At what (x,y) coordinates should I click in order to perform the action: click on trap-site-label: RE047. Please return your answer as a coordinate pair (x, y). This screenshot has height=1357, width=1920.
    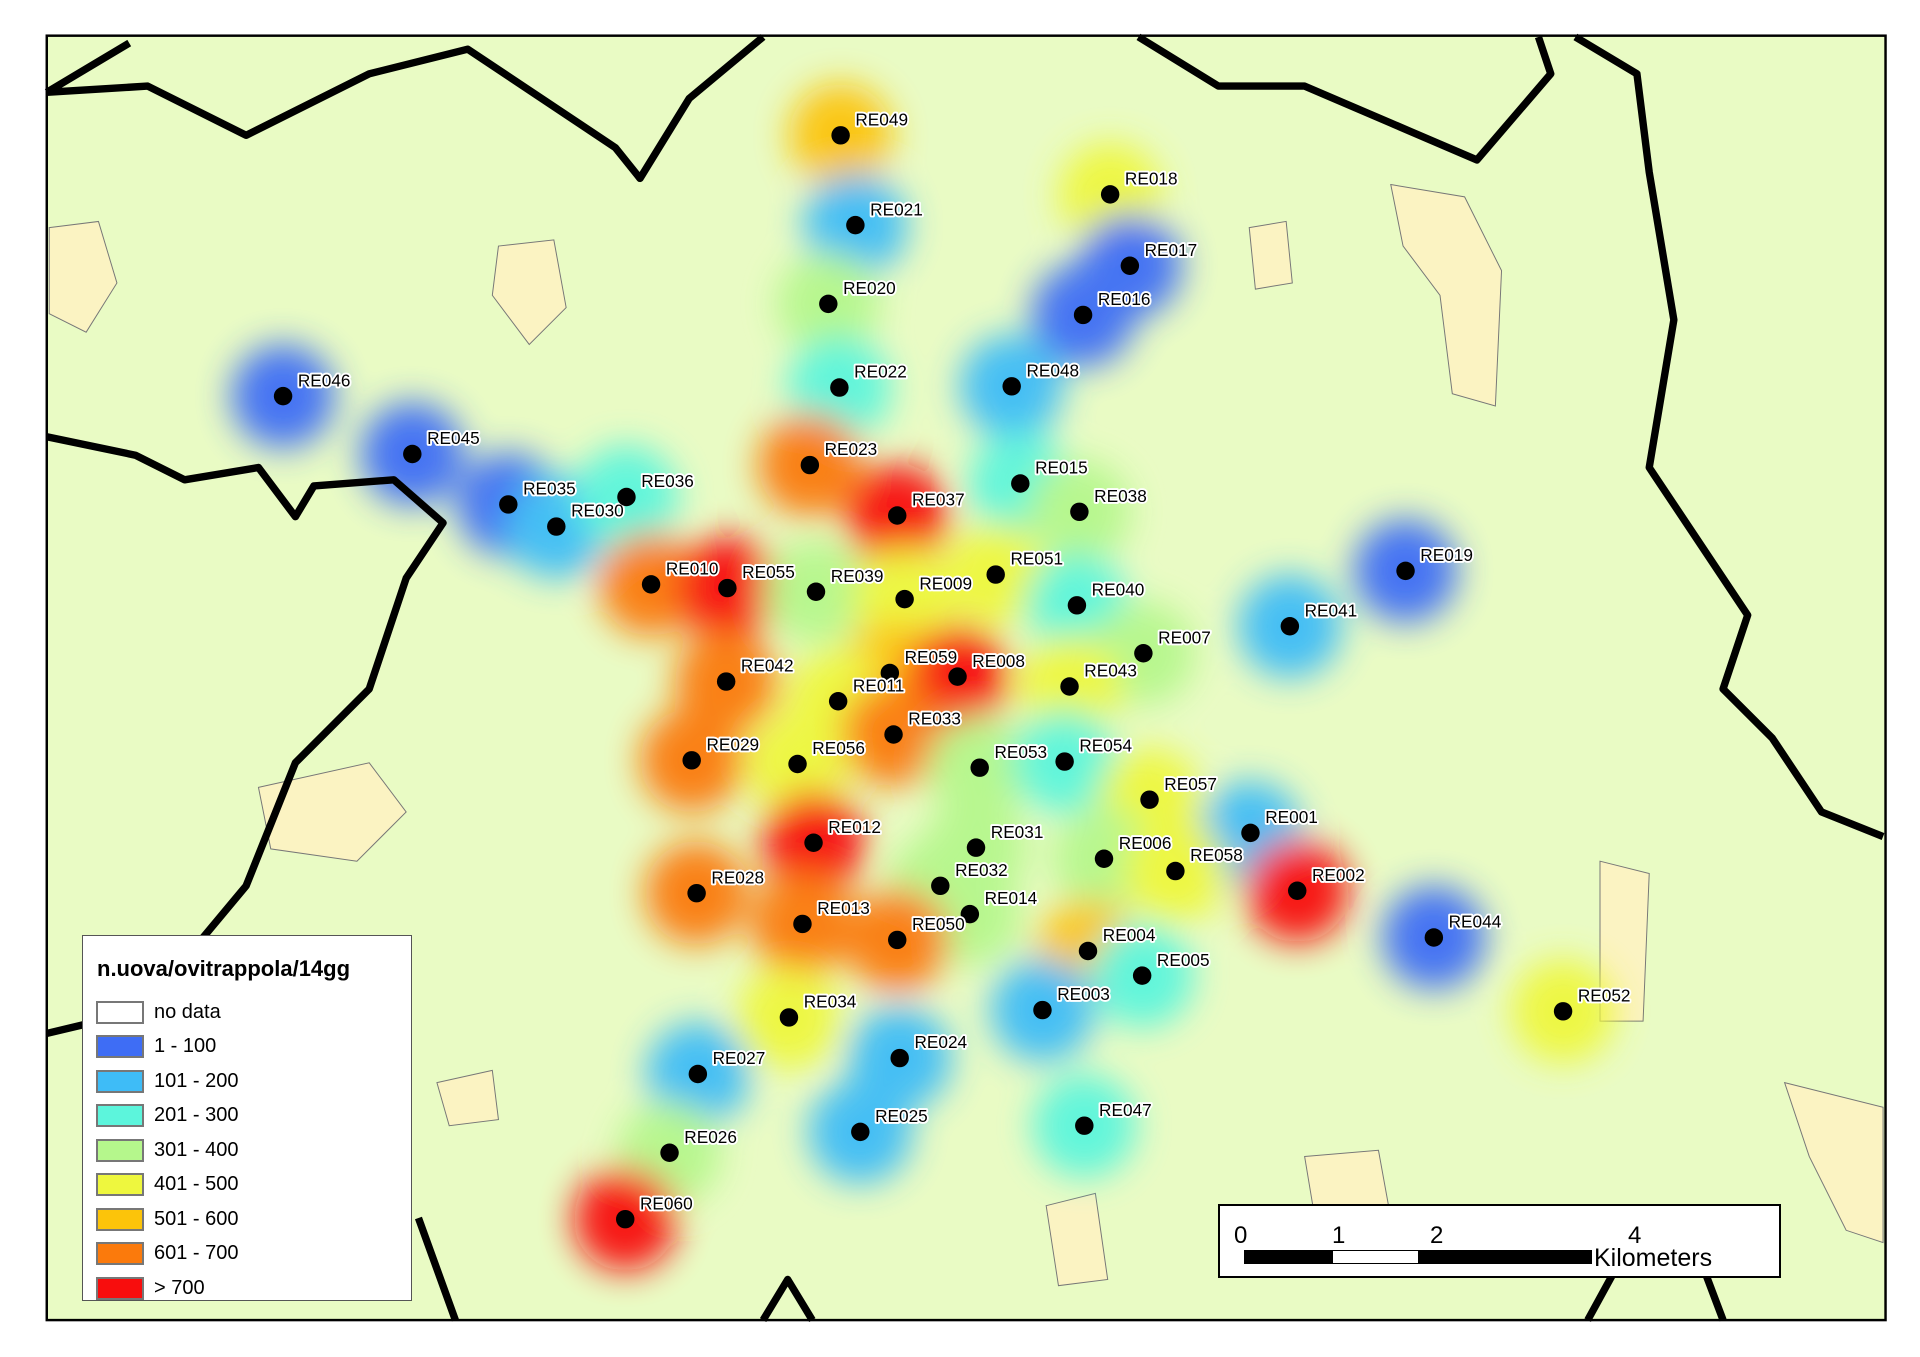
    Looking at the image, I should click on (1125, 1110).